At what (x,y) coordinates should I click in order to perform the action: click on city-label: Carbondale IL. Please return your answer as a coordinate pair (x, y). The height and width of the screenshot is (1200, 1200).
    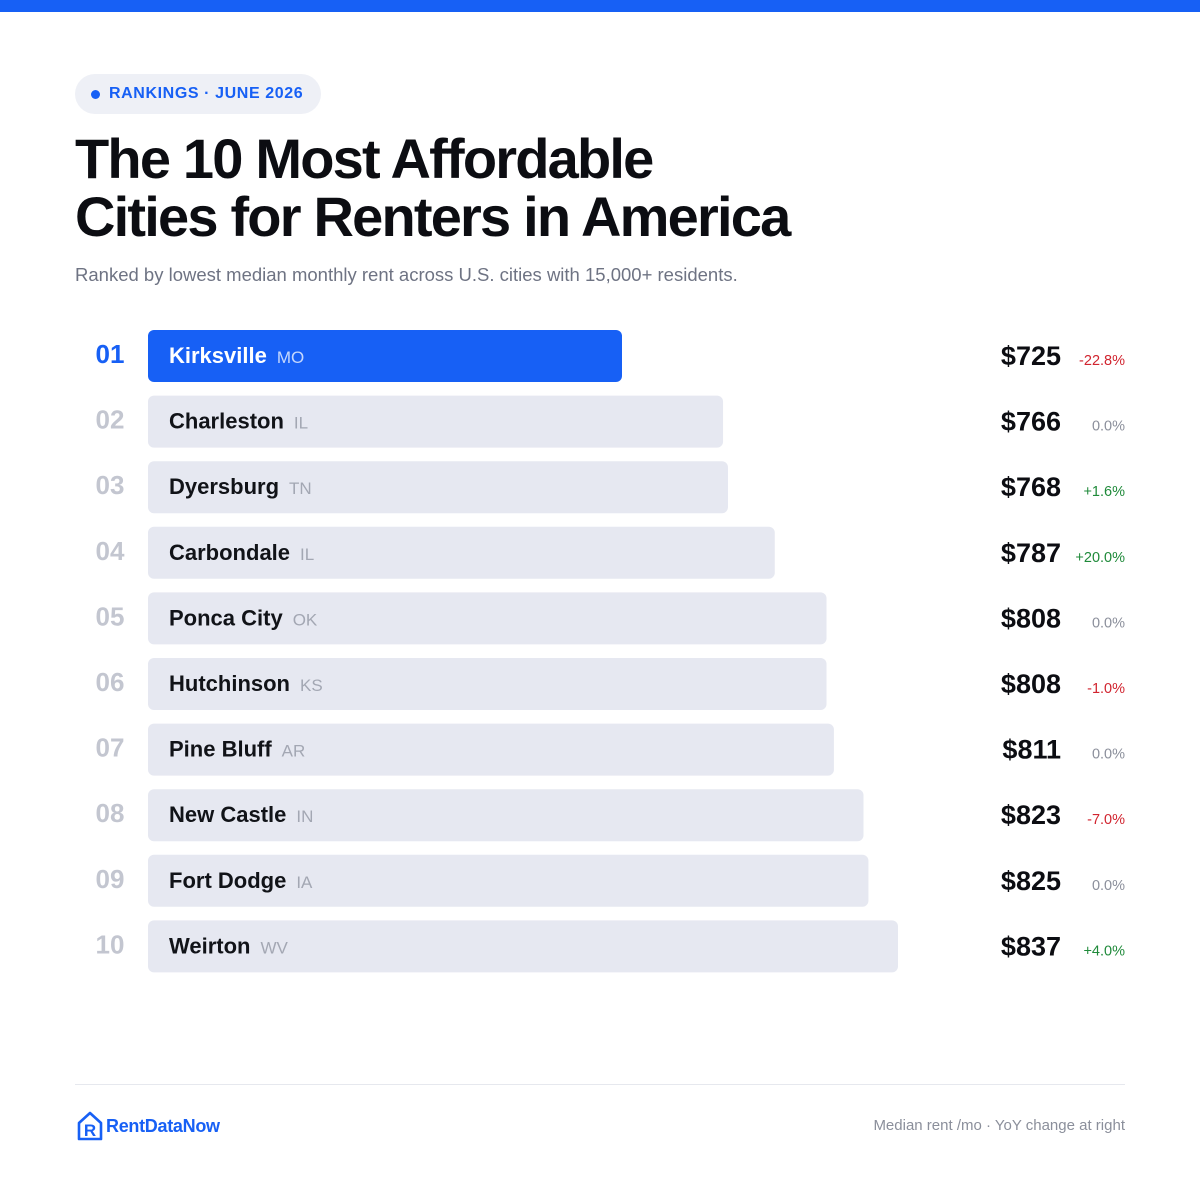
    Looking at the image, I should click on (241, 552).